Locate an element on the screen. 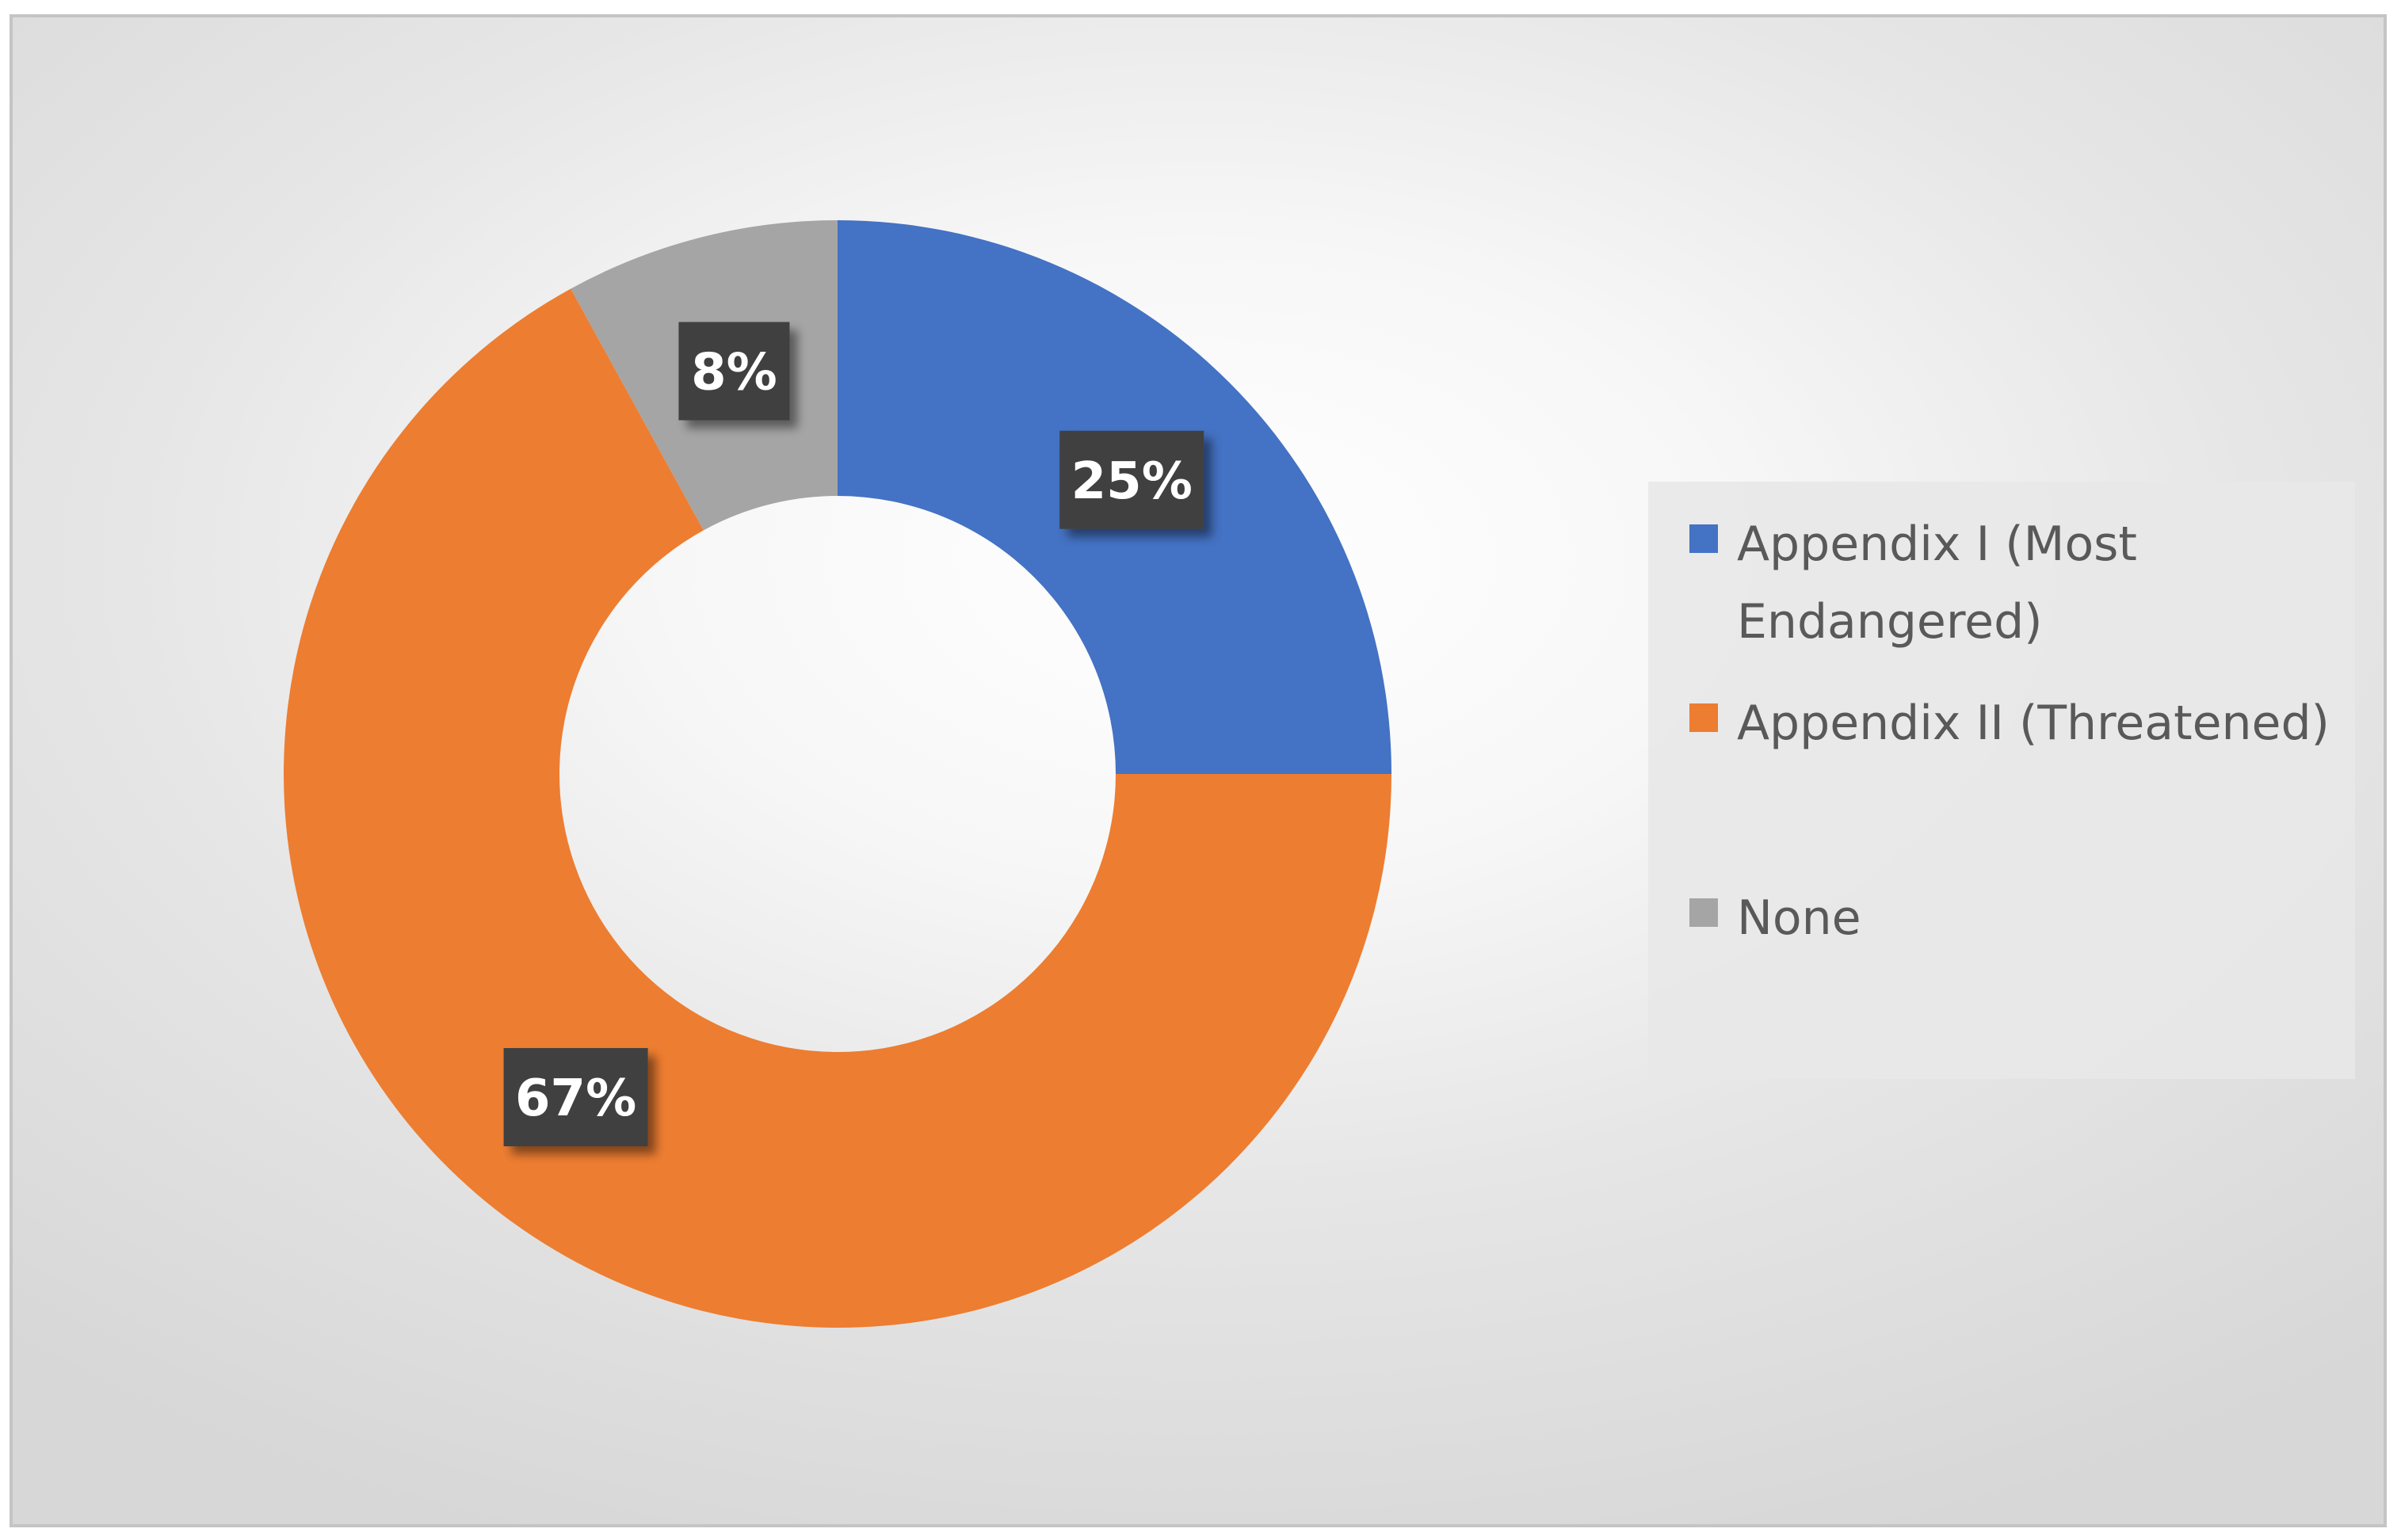 The height and width of the screenshot is (1540, 2401). data-label-appendix-i-most-endangered: 25% is located at coordinates (1131, 479).